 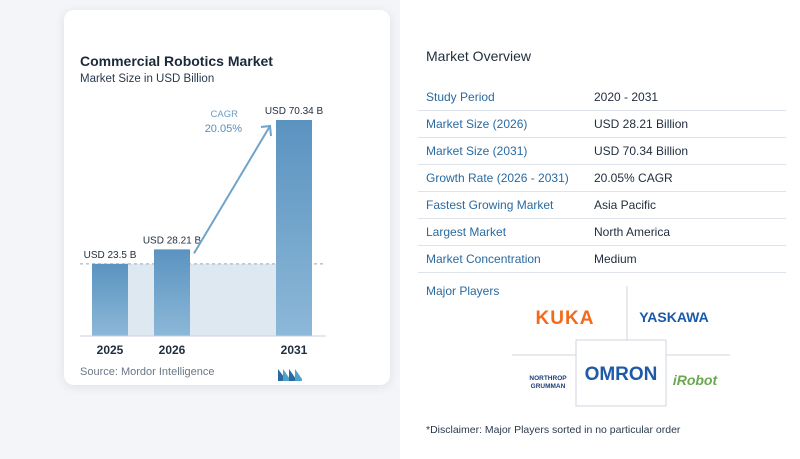 I want to click on overview-row-label: Fastest Growing Market, so click(x=490, y=205).